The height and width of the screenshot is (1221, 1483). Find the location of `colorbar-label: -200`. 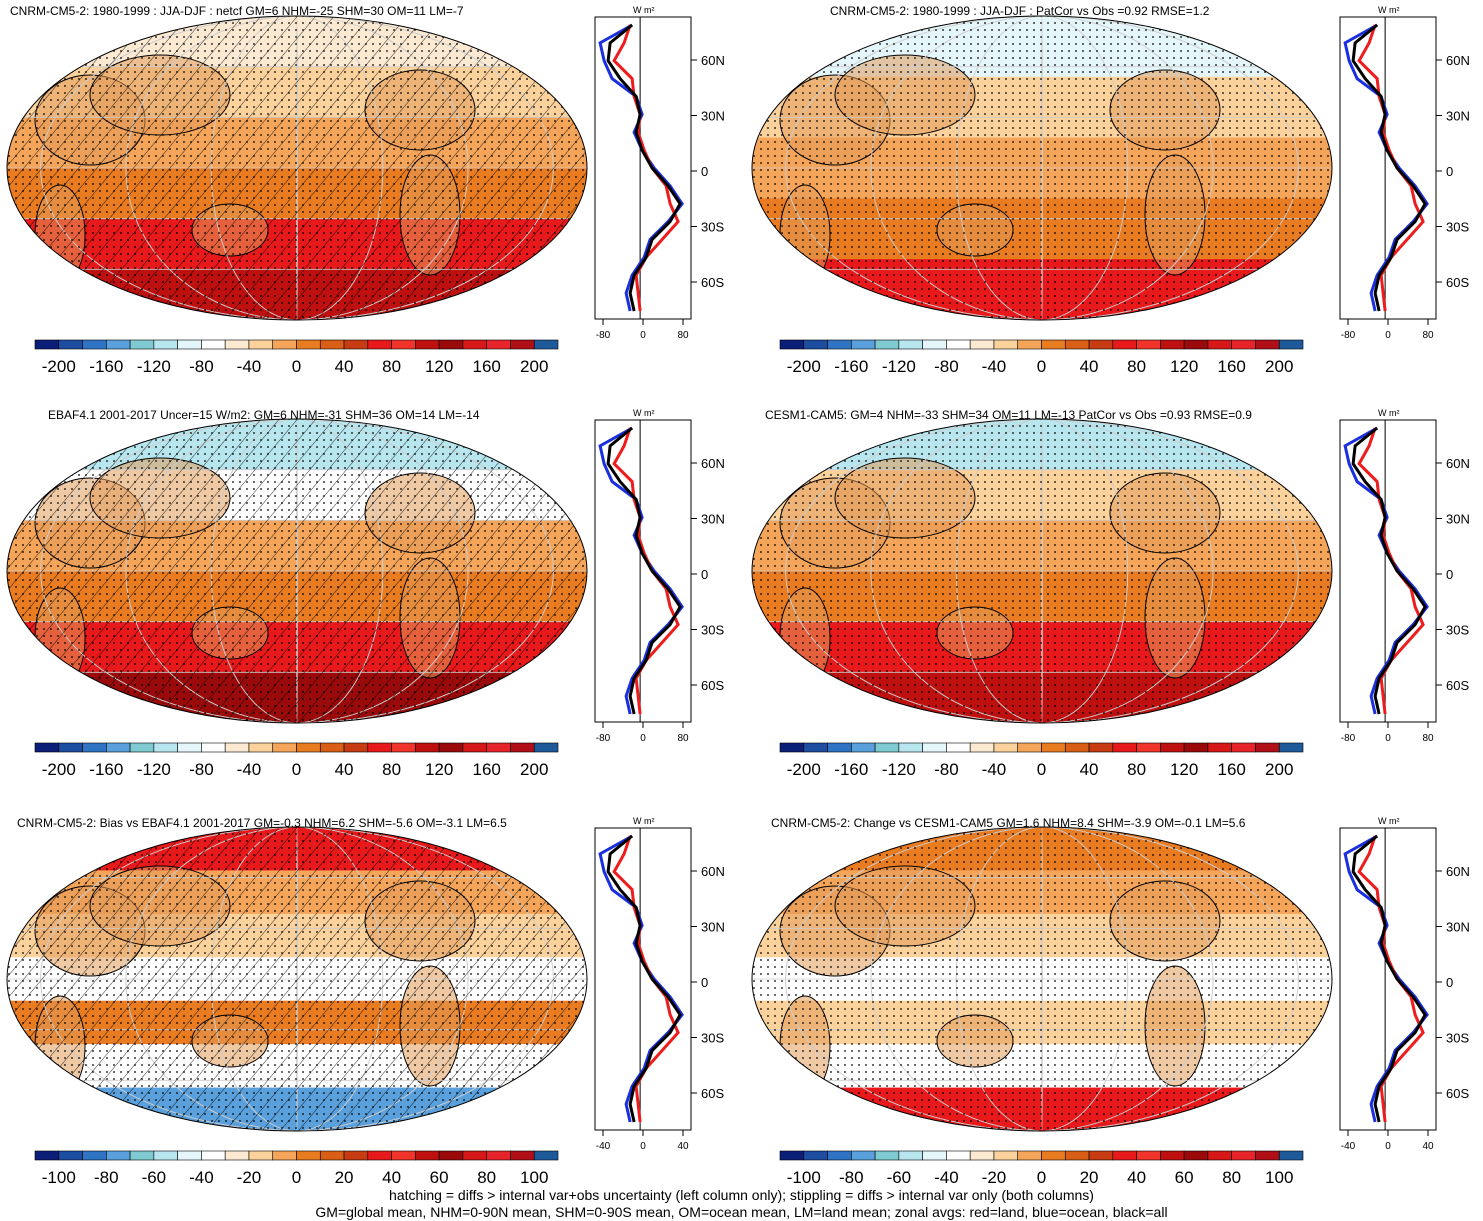

colorbar-label: -200 is located at coordinates (804, 769).